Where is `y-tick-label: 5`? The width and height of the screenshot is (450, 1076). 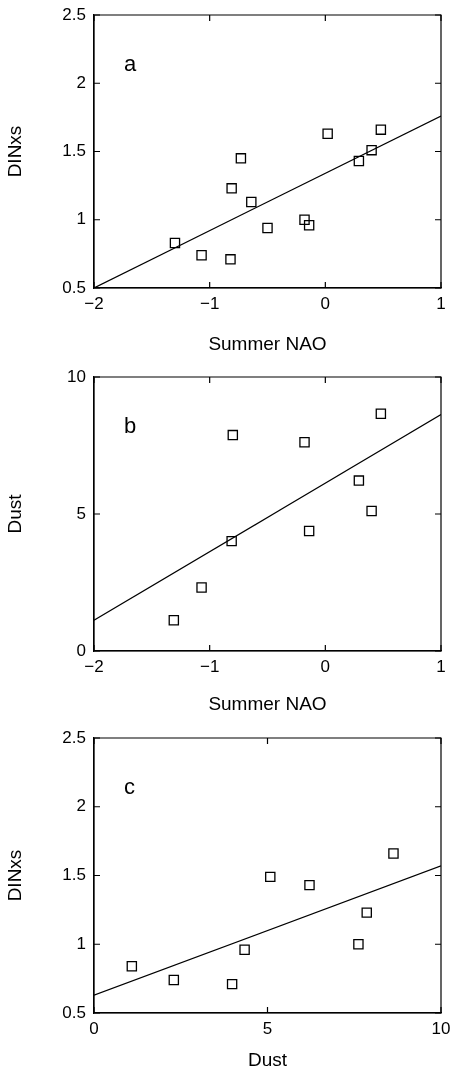 y-tick-label: 5 is located at coordinates (81, 513).